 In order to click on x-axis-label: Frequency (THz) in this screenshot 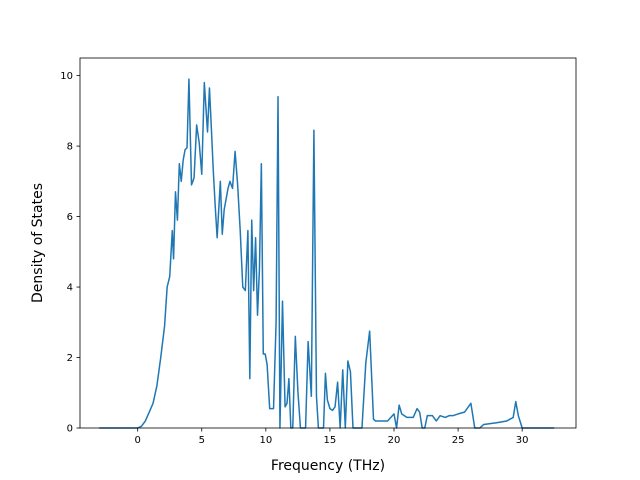, I will do `click(328, 466)`.